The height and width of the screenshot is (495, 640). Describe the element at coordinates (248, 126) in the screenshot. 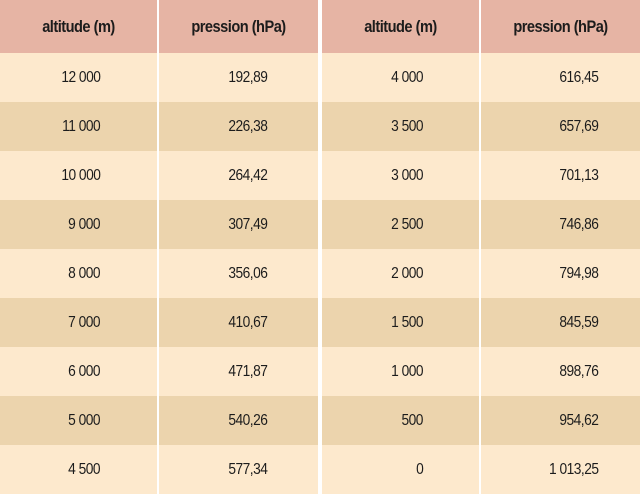

I see `cell-value: 226,38` at that location.